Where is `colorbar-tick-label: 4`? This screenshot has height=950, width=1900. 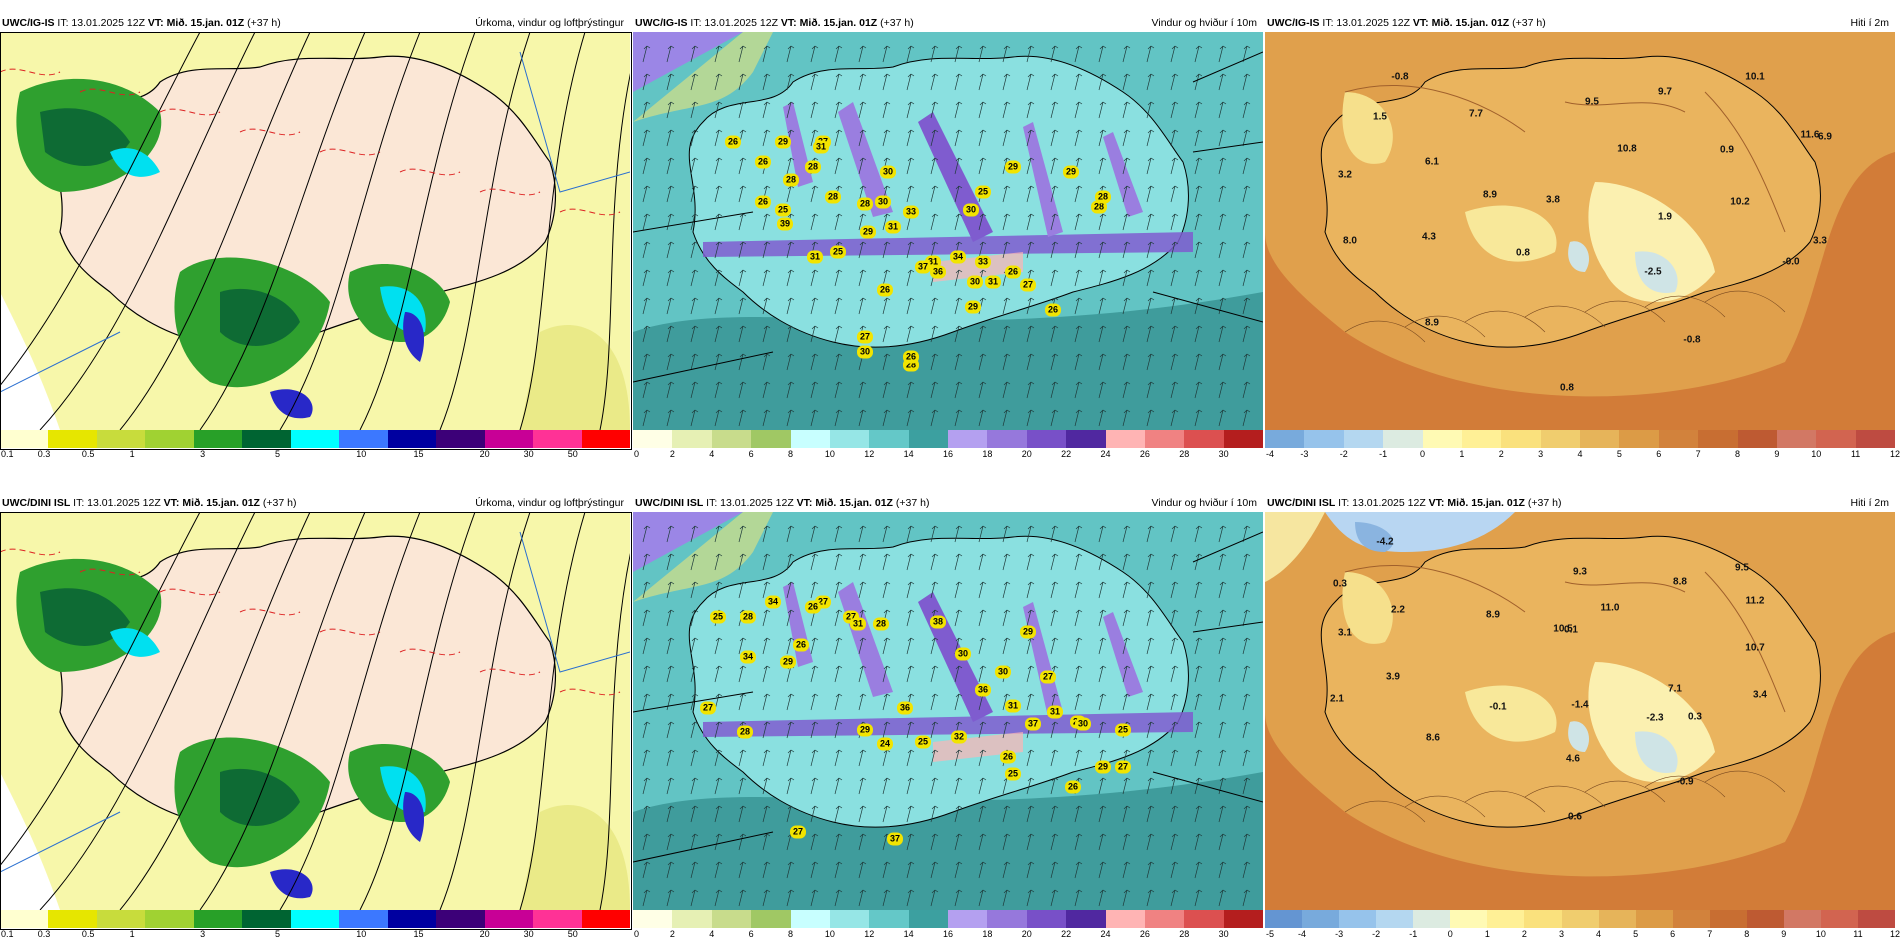
colorbar-tick-label: 4 is located at coordinates (1580, 454).